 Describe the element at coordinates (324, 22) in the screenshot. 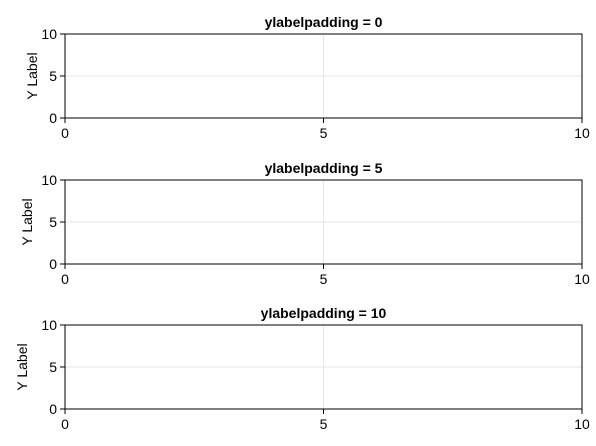

I see `chart-title: ylabelpadding = 0` at that location.